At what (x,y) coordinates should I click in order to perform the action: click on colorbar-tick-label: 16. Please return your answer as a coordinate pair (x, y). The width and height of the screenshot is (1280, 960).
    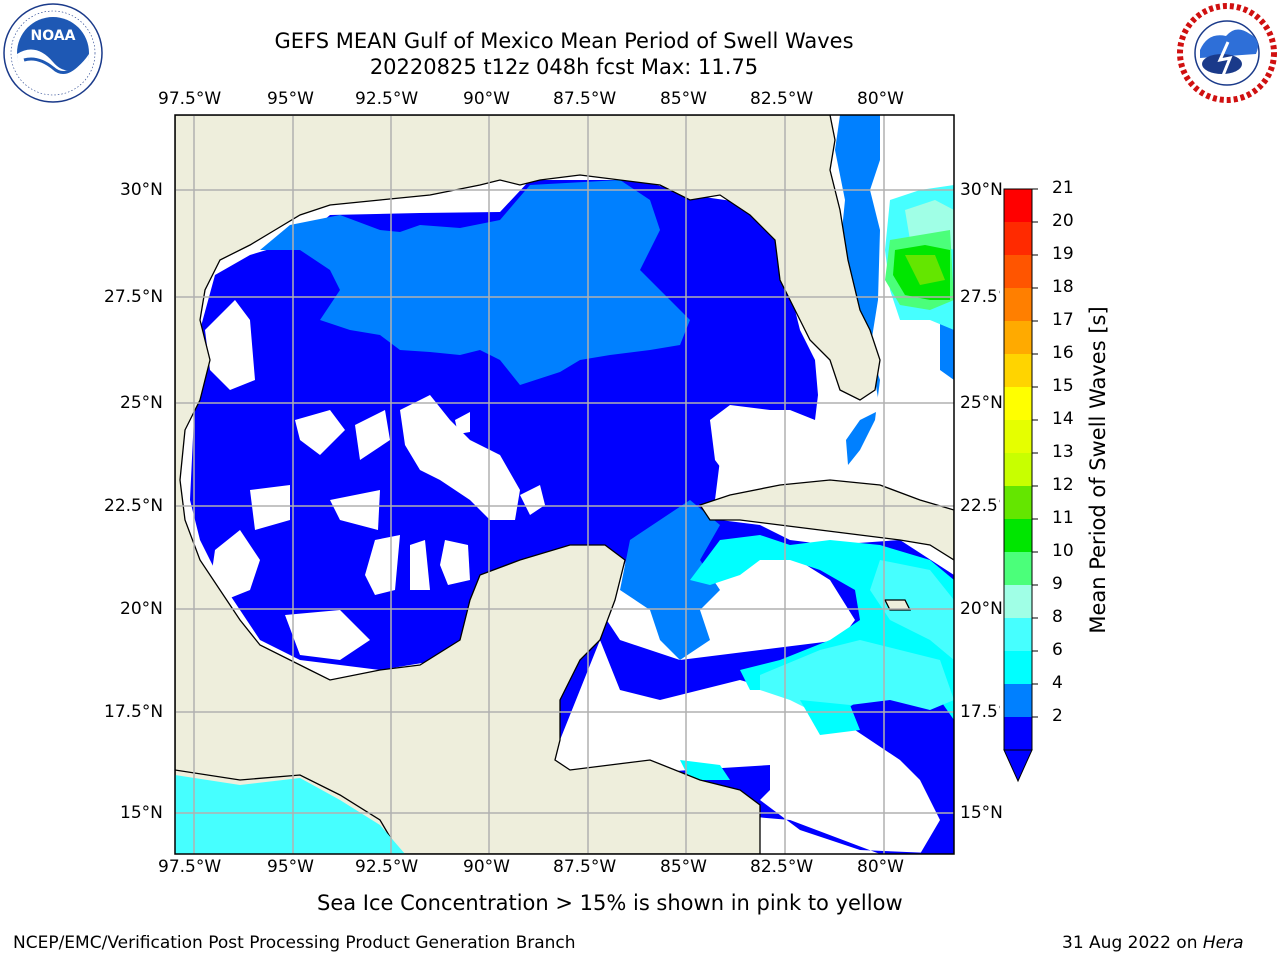
    Looking at the image, I should click on (1063, 353).